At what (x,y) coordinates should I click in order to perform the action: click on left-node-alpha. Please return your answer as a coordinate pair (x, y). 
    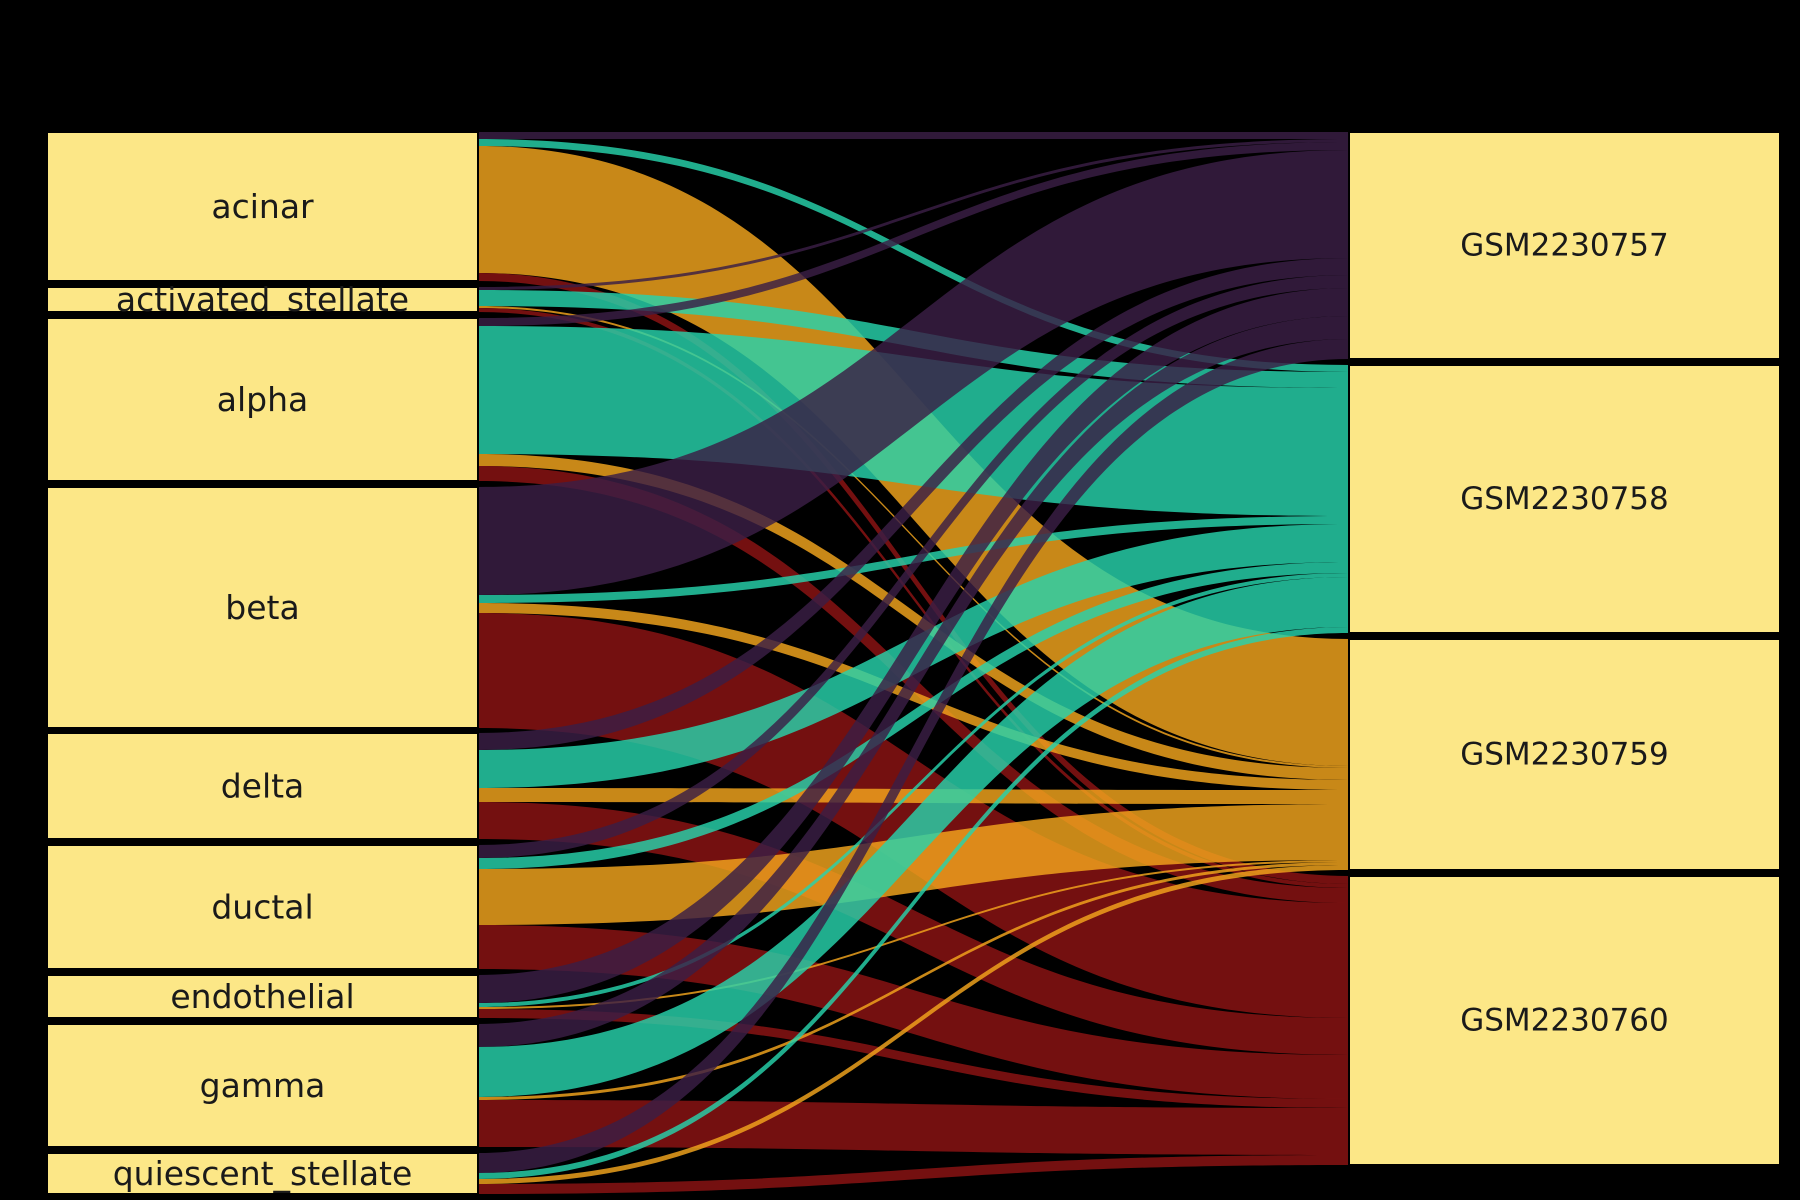
    Looking at the image, I should click on (262, 399).